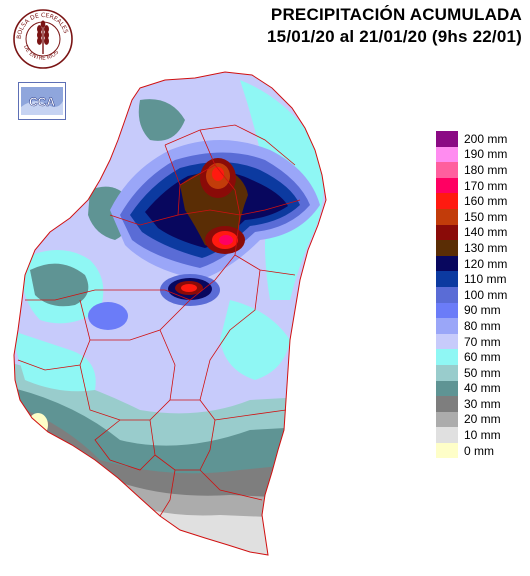 The image size is (530, 576). I want to click on legend-label: 170 mm, so click(486, 185).